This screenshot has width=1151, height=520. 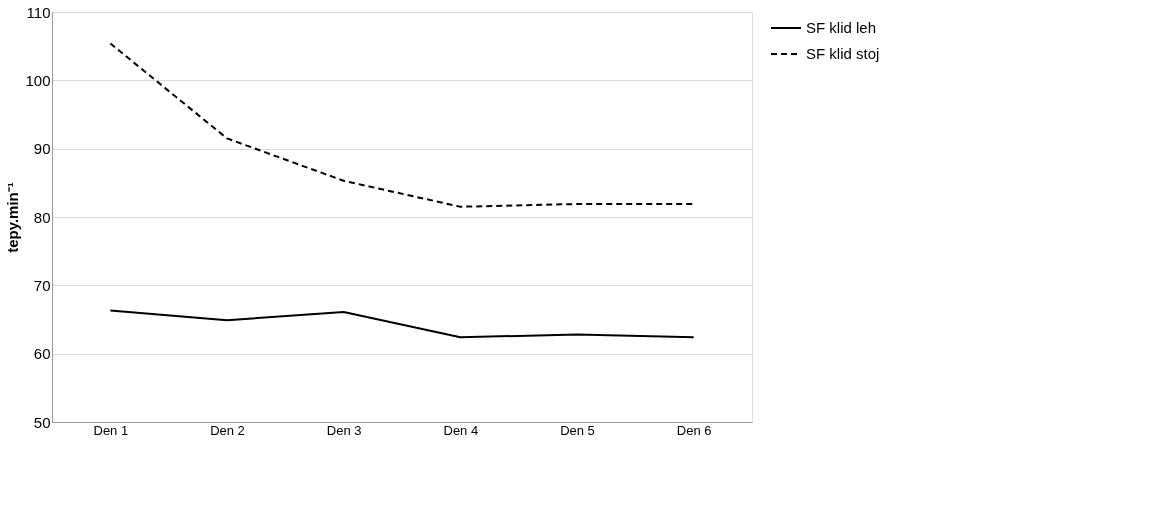 What do you see at coordinates (227, 430) in the screenshot?
I see `x-tick-label: Den 2` at bounding box center [227, 430].